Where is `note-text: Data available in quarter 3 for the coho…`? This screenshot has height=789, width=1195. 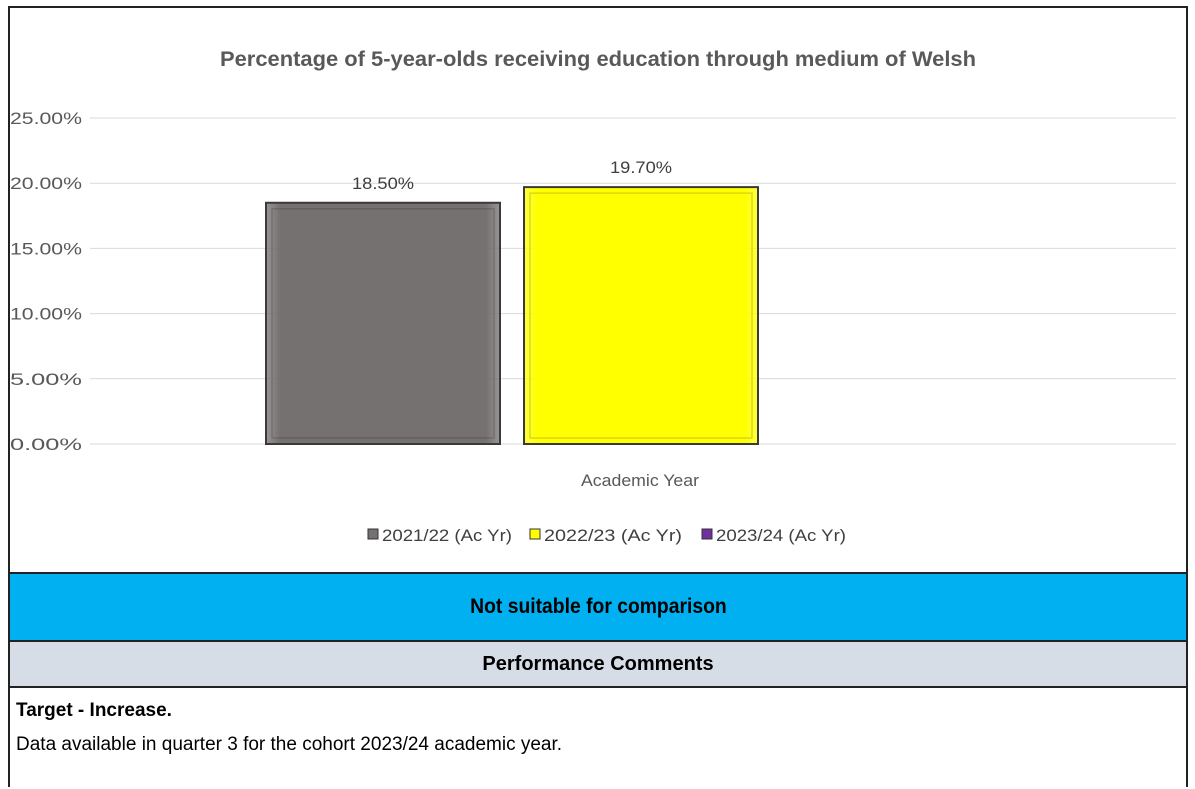
note-text: Data available in quarter 3 for the coho… is located at coordinates (289, 744).